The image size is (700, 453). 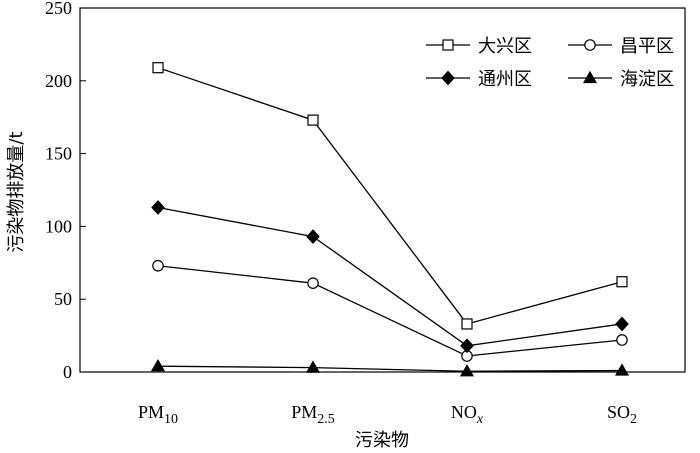 I want to click on legend-label-2: 通州区, so click(x=505, y=79).